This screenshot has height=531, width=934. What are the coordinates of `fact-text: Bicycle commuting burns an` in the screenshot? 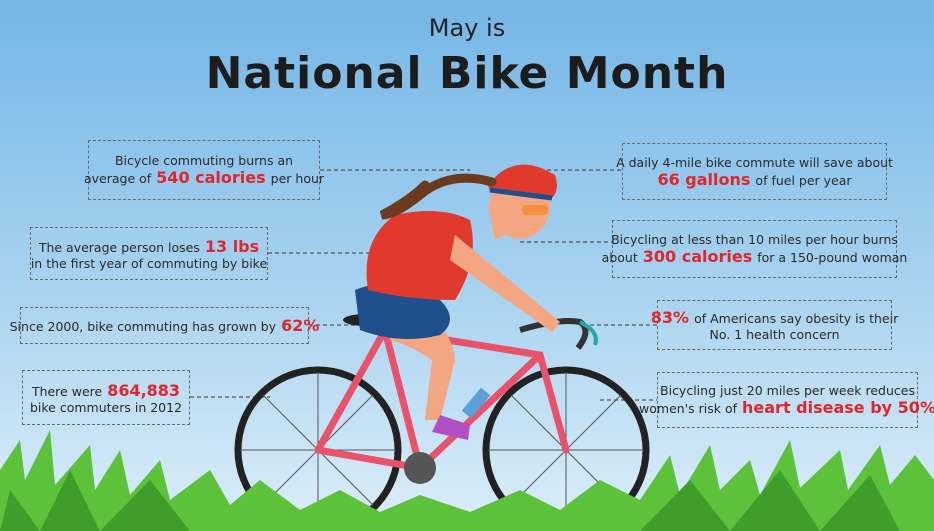 It's located at (204, 160).